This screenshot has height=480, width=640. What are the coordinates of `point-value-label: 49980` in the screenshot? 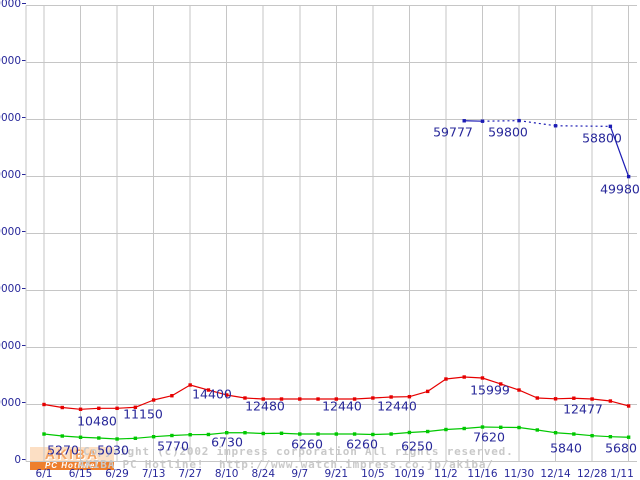 It's located at (620, 189).